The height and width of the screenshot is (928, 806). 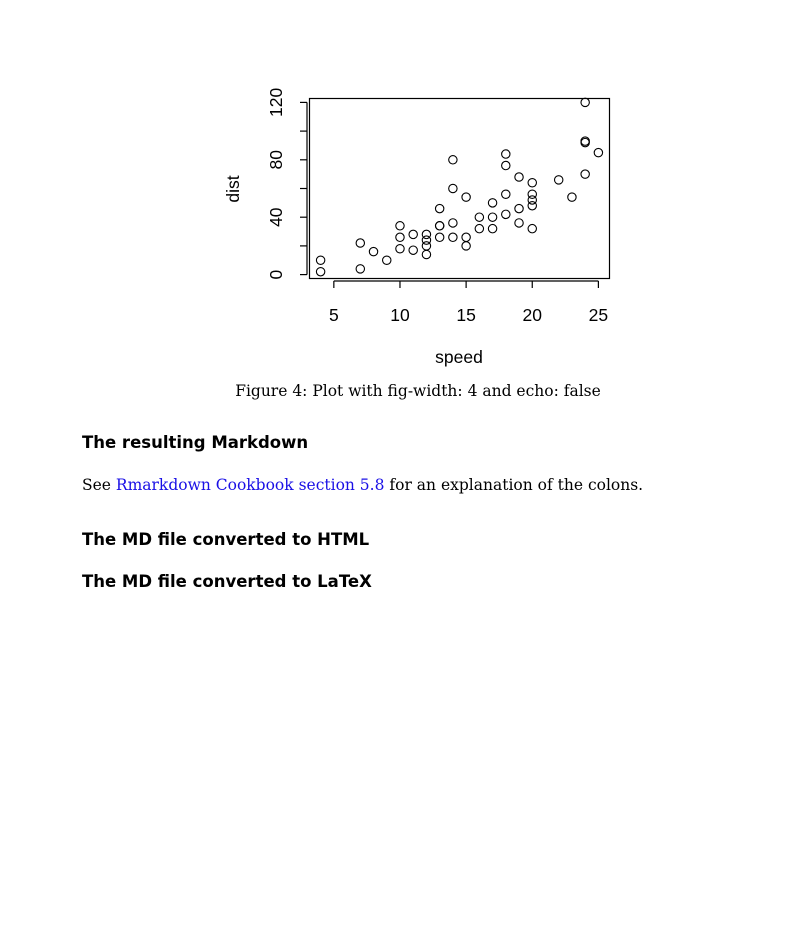 I want to click on x-tick-label: 5, so click(x=334, y=315).